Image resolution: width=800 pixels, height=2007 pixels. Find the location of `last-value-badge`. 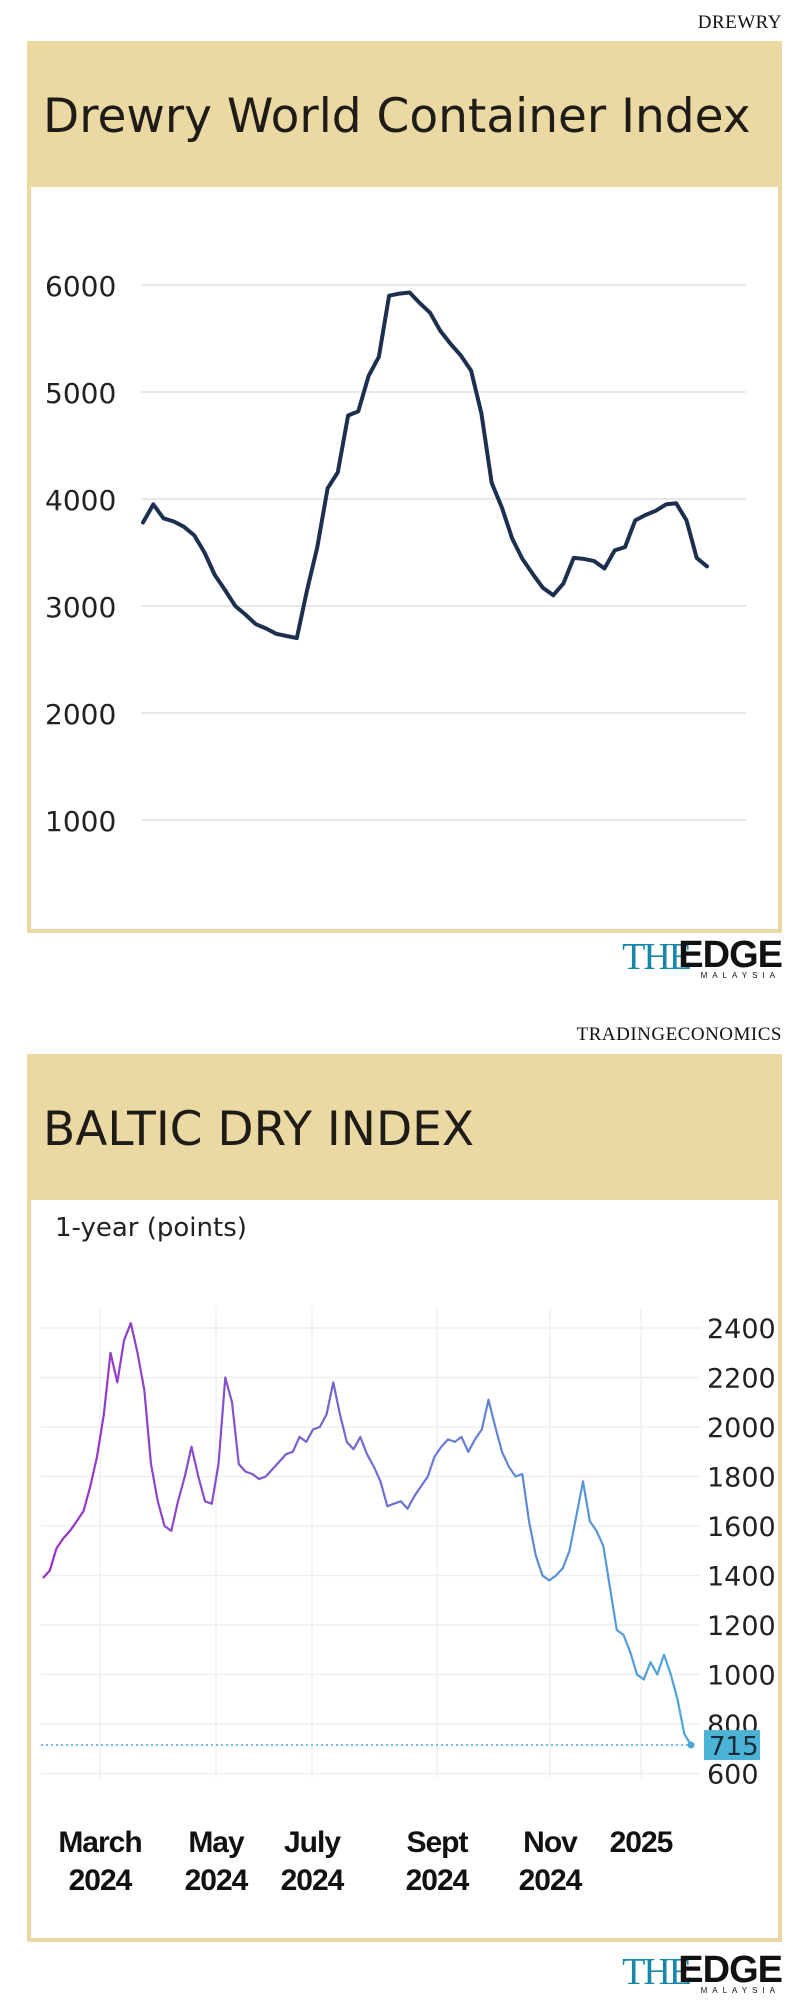

last-value-badge is located at coordinates (732, 1745).